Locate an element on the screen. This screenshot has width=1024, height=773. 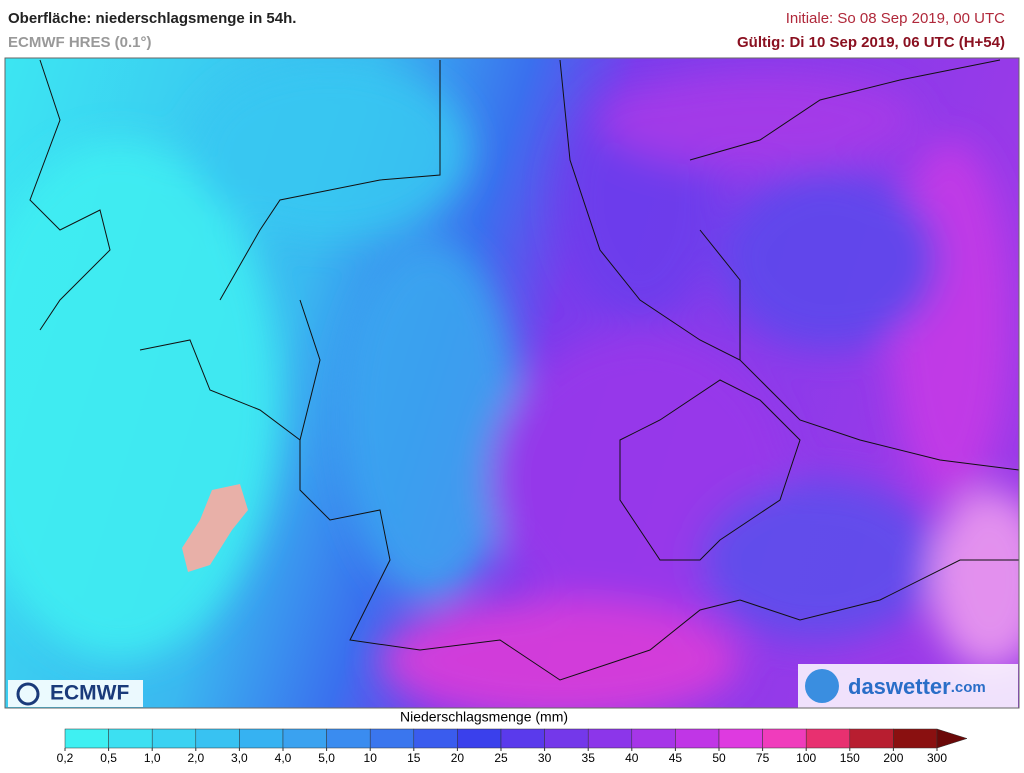
legend-title: Niederschlagsmenge (mm) is located at coordinates (484, 717).